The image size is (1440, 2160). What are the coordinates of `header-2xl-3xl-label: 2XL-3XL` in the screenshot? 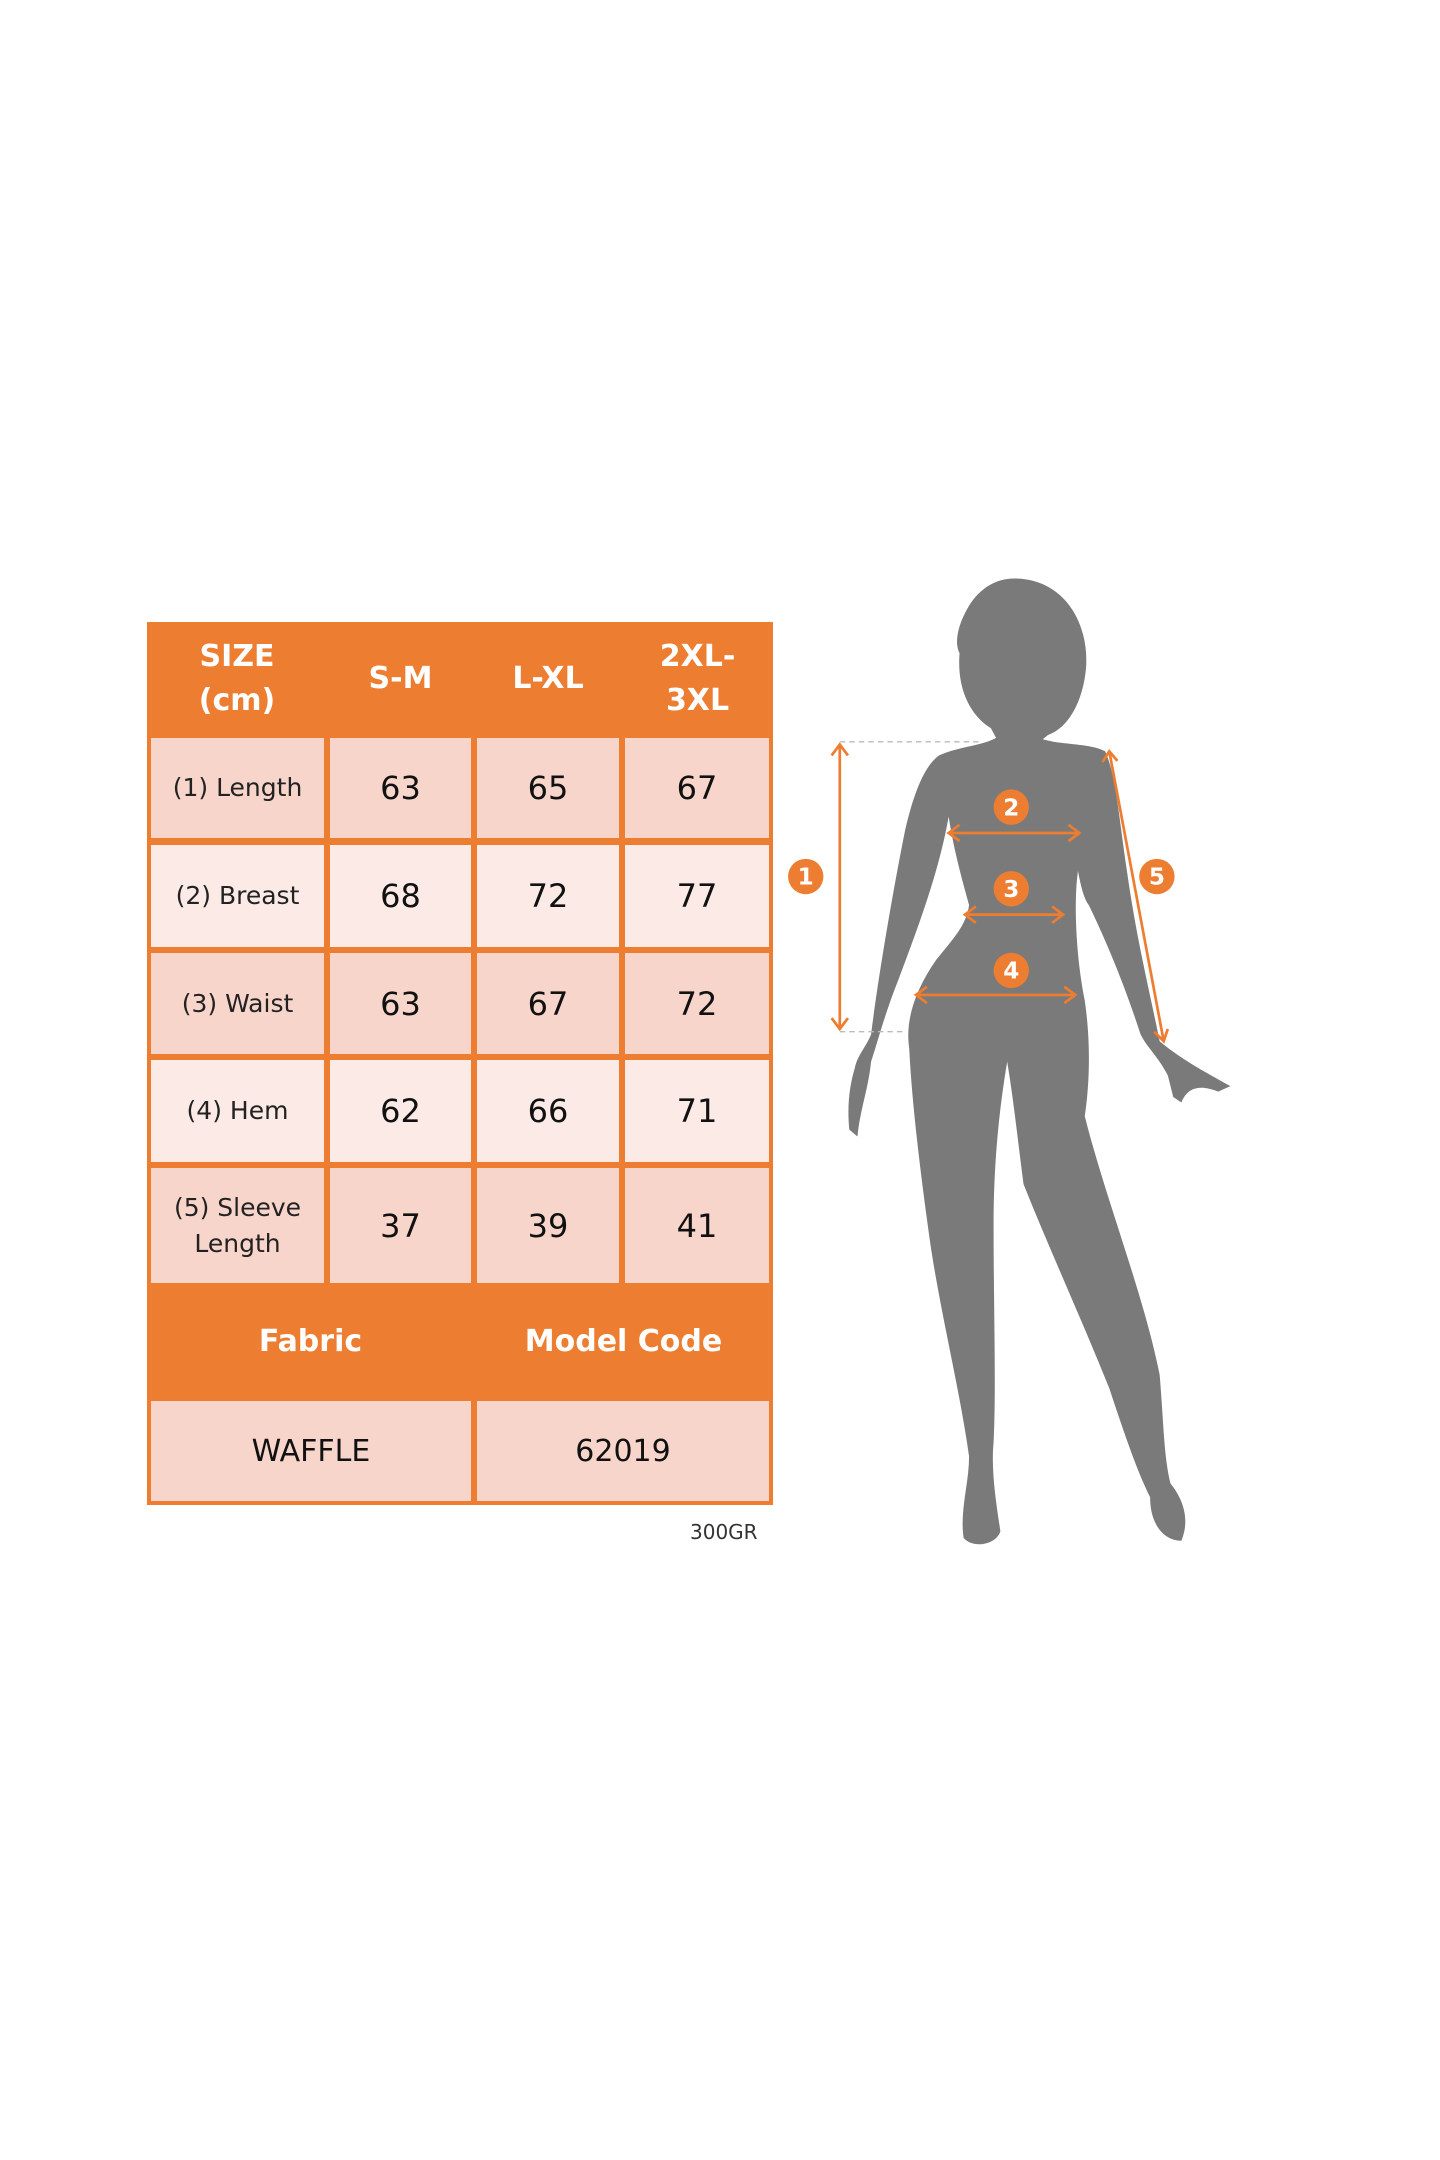 It's located at (697, 678).